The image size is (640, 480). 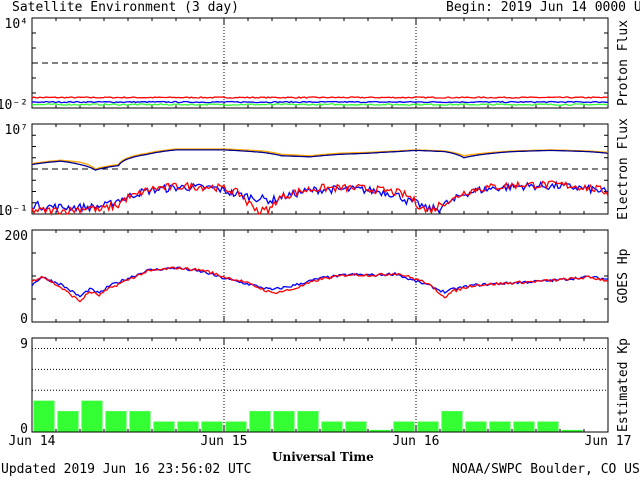 I want to click on y-axis-label-electron: Electron Flux, so click(x=623, y=169).